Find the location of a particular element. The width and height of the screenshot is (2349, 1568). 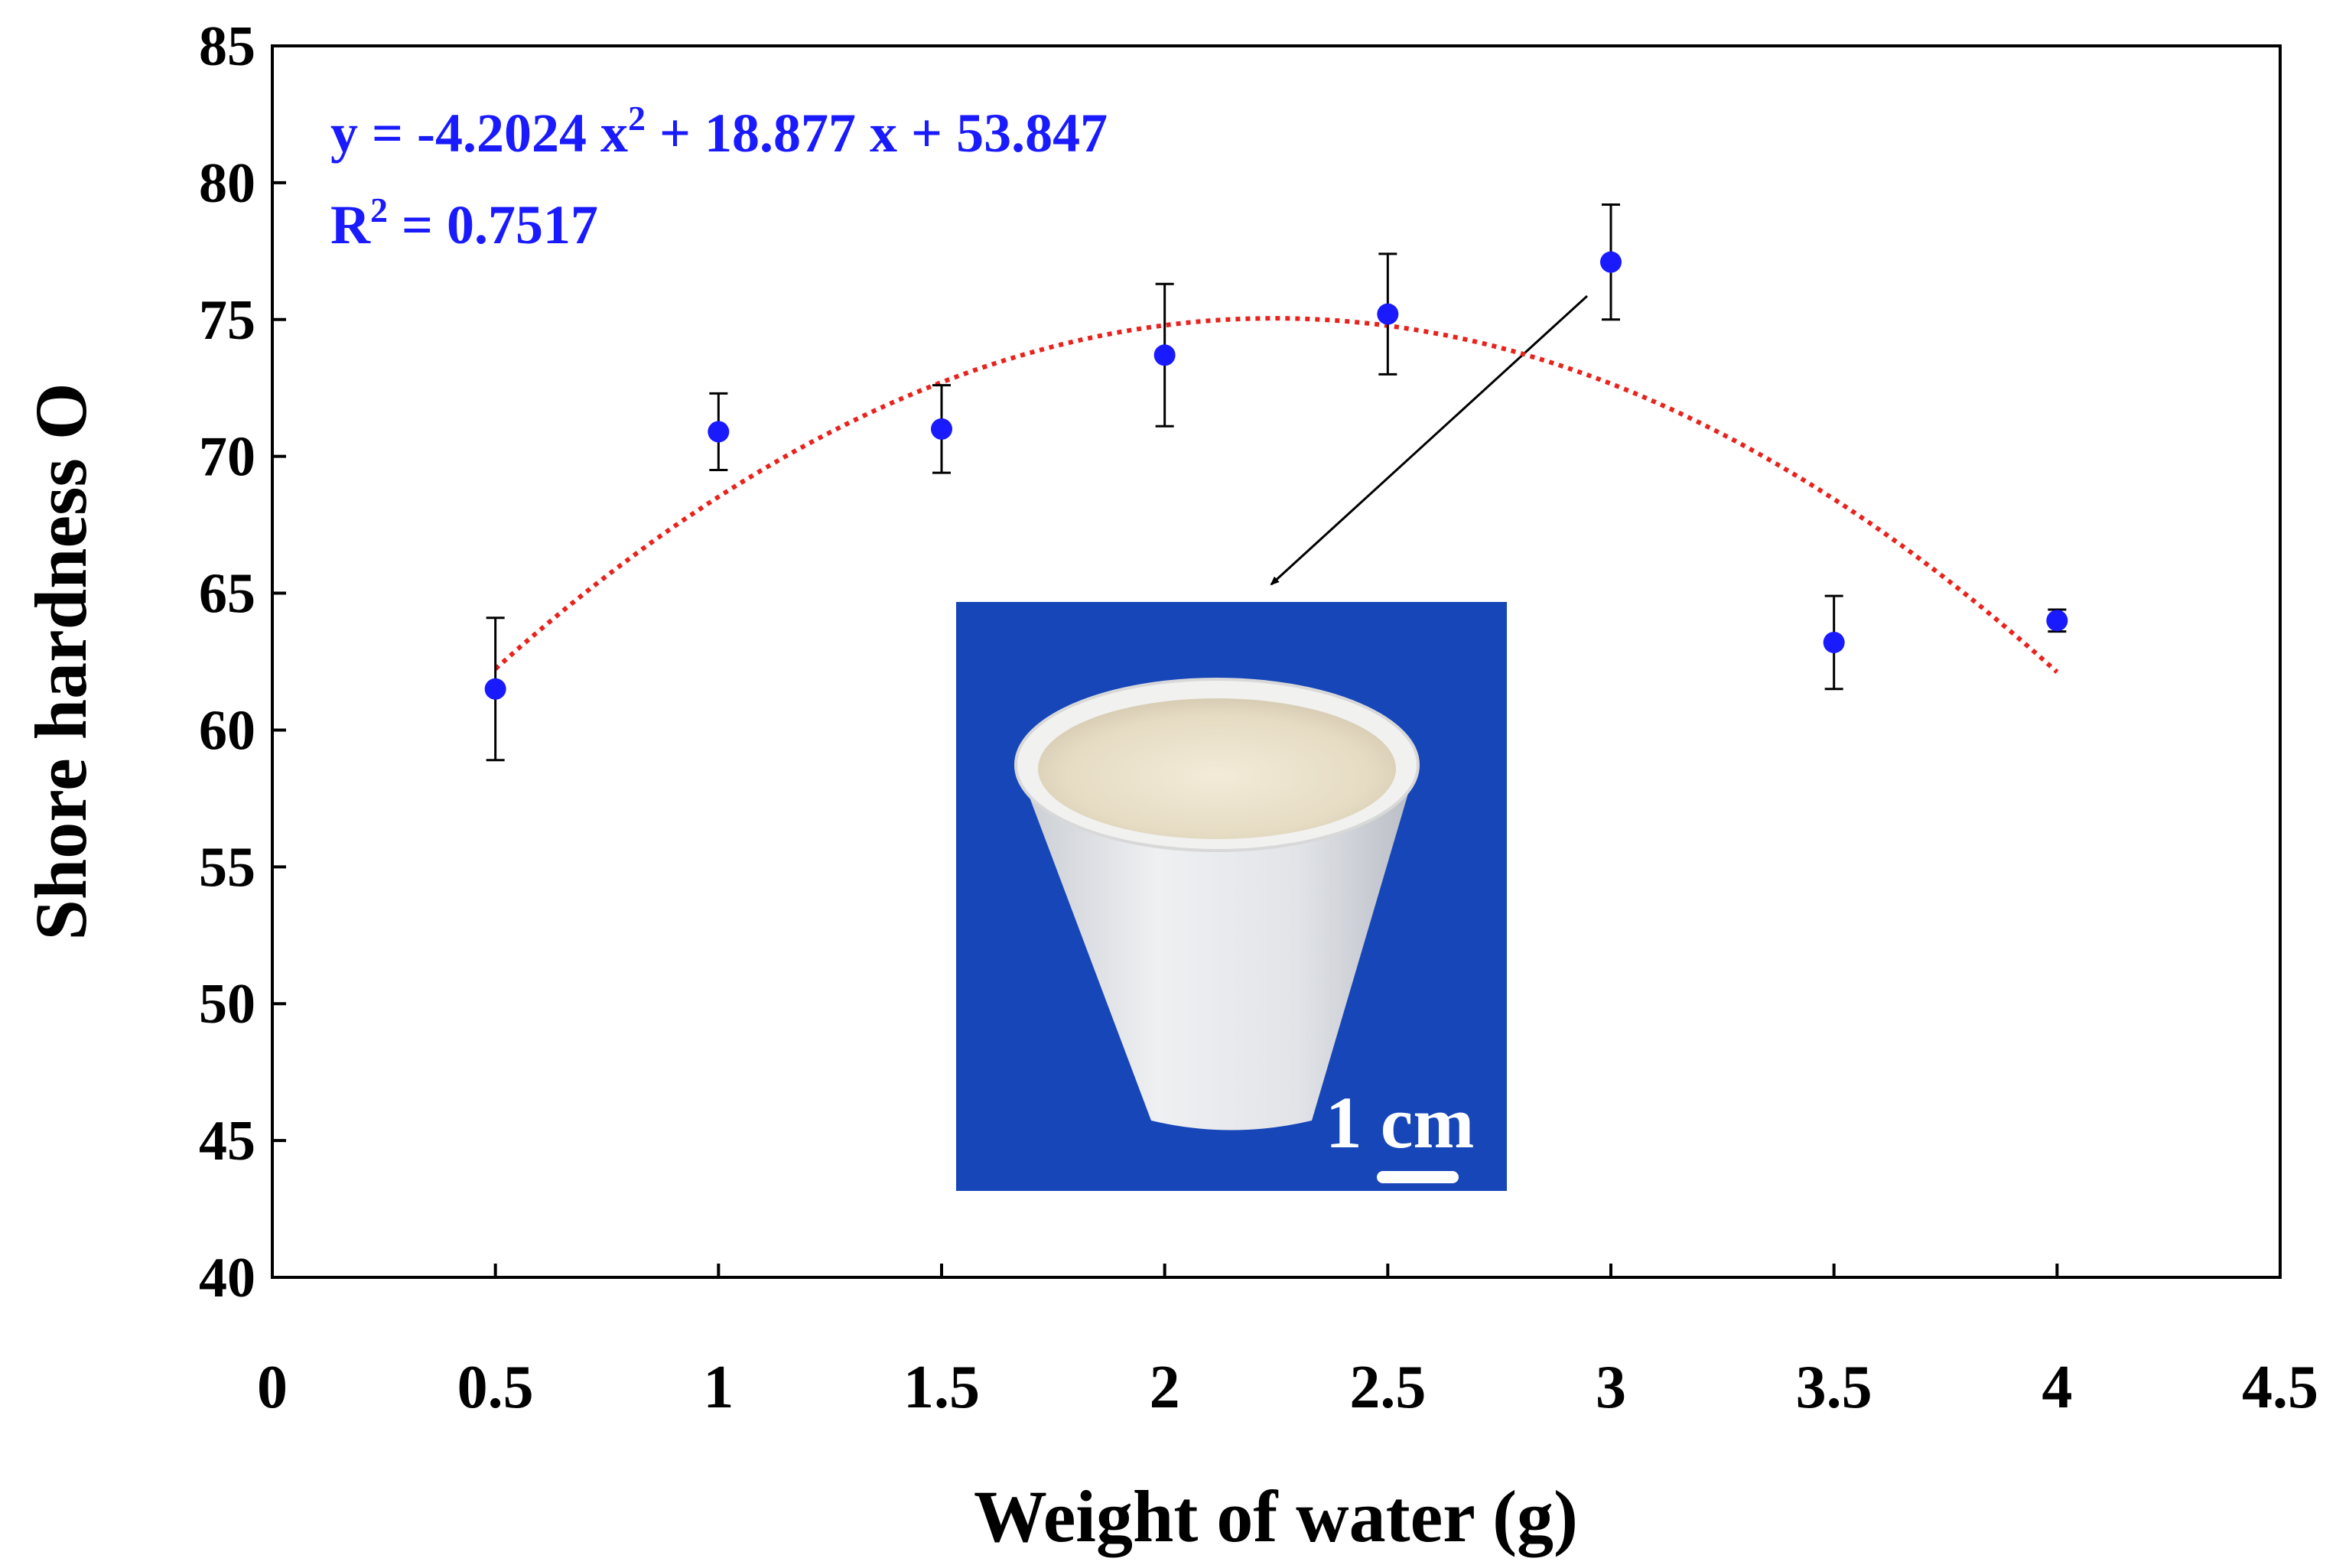

scale-bar-label: 1 cm is located at coordinates (1400, 1122).